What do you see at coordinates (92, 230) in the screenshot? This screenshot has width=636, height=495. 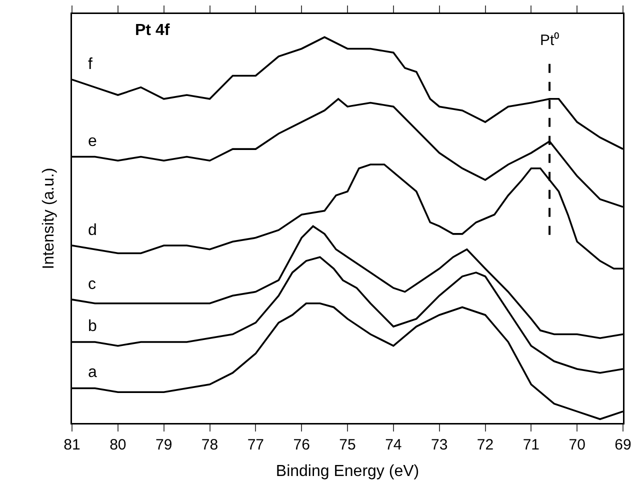 I see `series-label: d` at bounding box center [92, 230].